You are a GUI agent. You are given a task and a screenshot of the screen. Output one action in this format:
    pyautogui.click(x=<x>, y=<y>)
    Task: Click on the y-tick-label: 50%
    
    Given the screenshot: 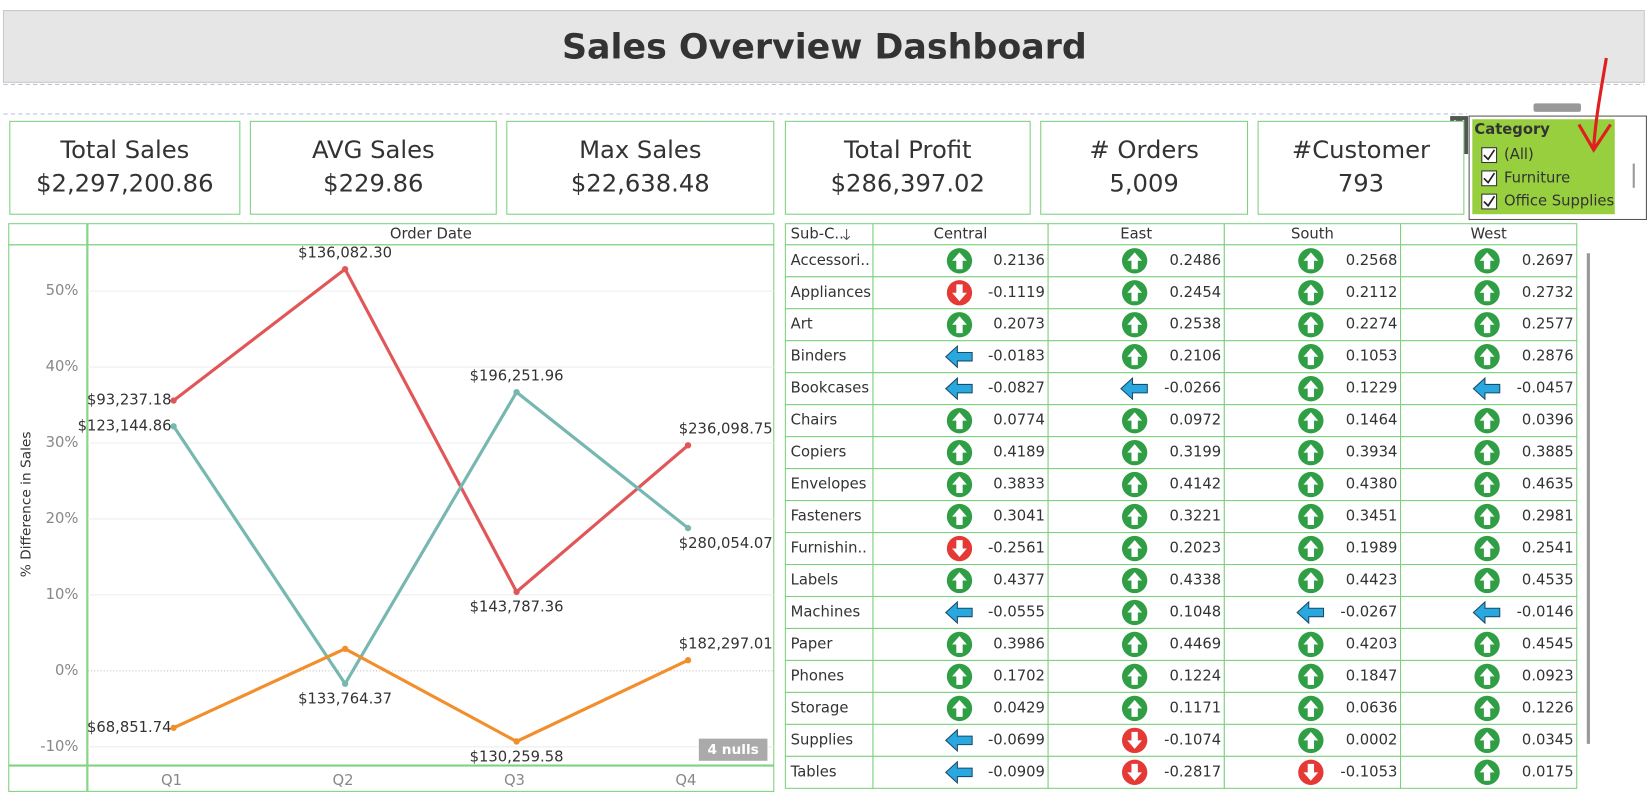 What is the action you would take?
    pyautogui.click(x=62, y=290)
    